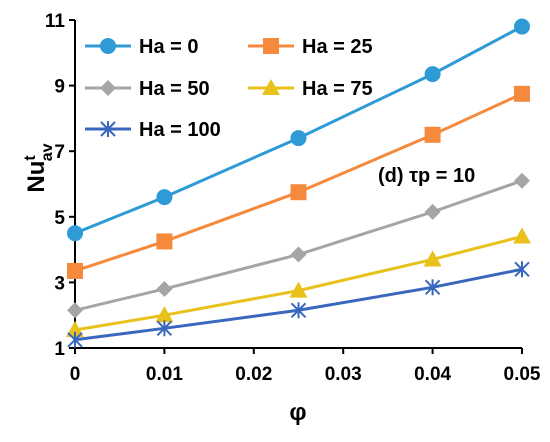 The height and width of the screenshot is (442, 550). I want to click on x-tick-label: 0.04, so click(432, 374).